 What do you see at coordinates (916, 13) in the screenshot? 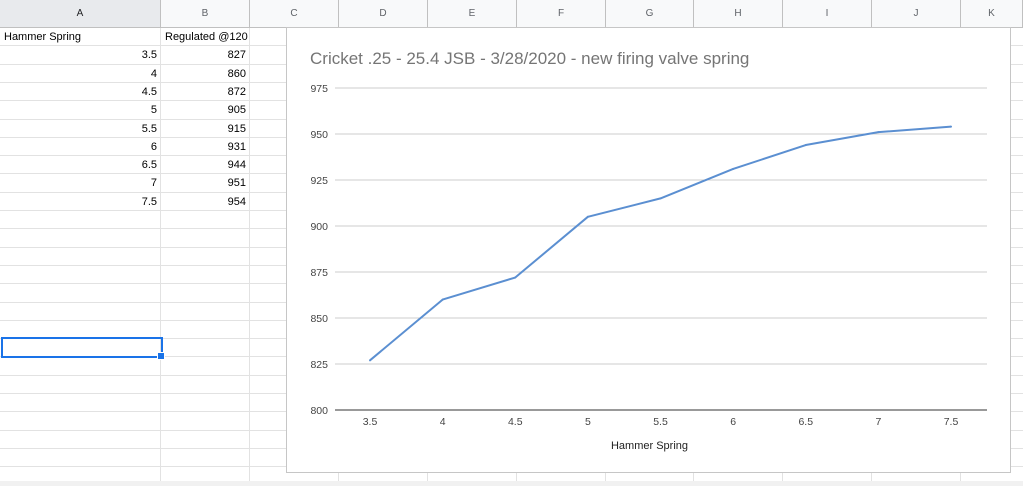
I see `column-header-j: J` at bounding box center [916, 13].